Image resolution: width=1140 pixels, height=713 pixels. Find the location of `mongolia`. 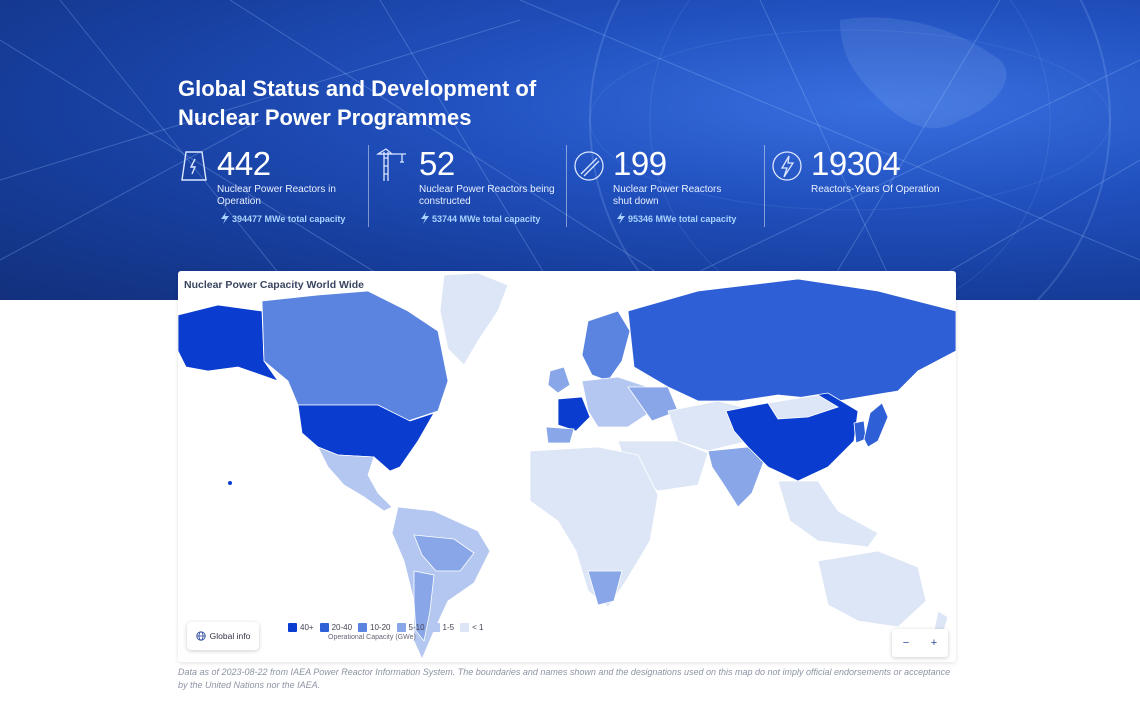

mongolia is located at coordinates (803, 407).